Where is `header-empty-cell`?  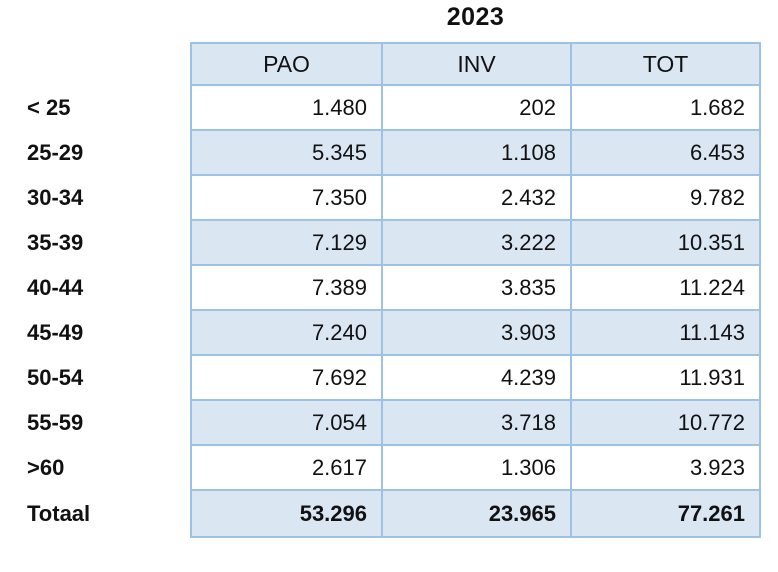 header-empty-cell is located at coordinates (95, 64).